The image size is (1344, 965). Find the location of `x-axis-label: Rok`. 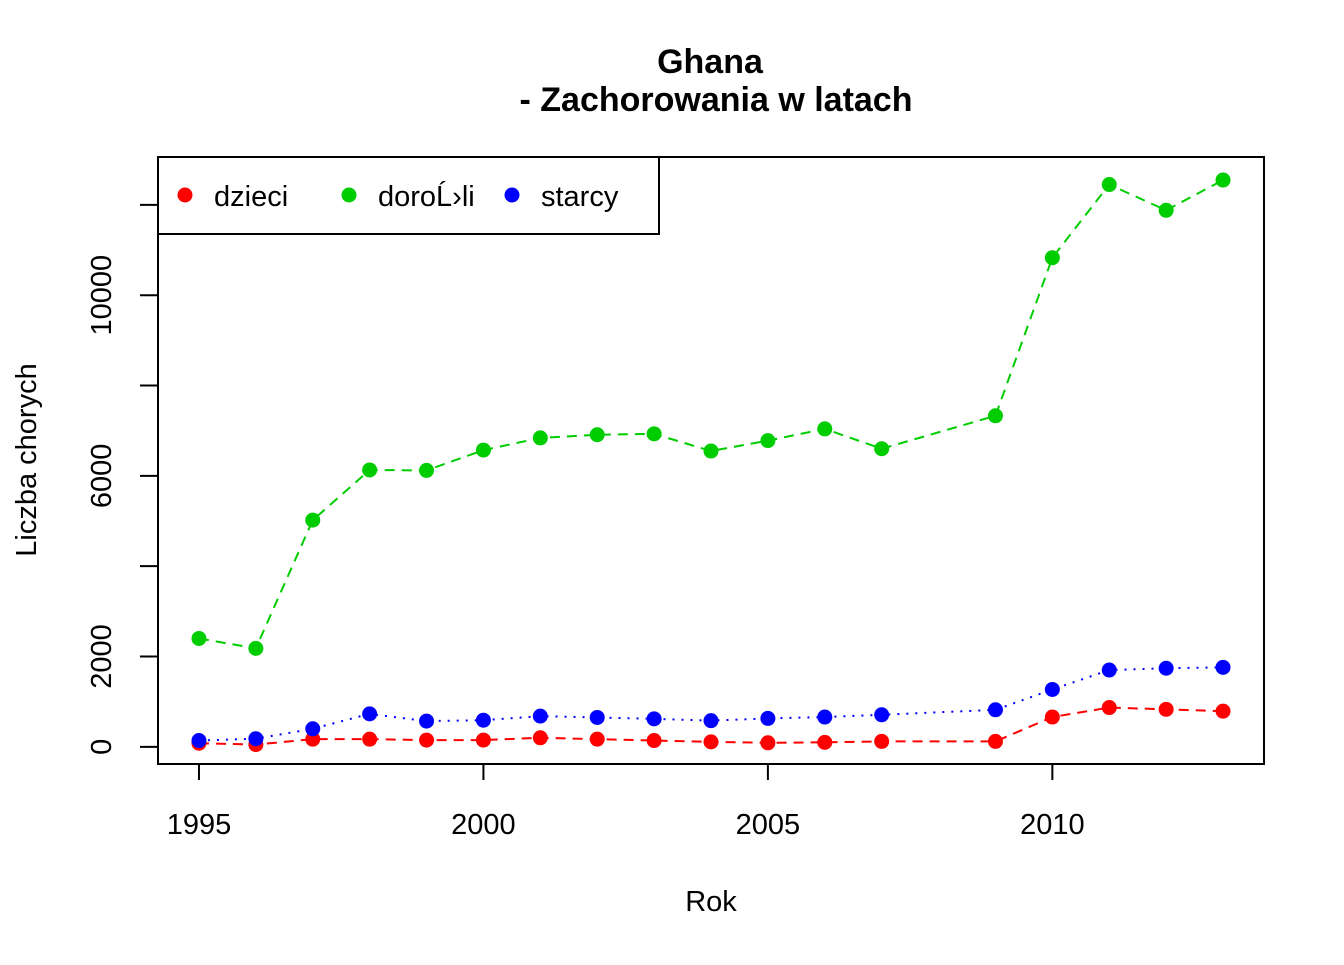

x-axis-label: Rok is located at coordinates (711, 902).